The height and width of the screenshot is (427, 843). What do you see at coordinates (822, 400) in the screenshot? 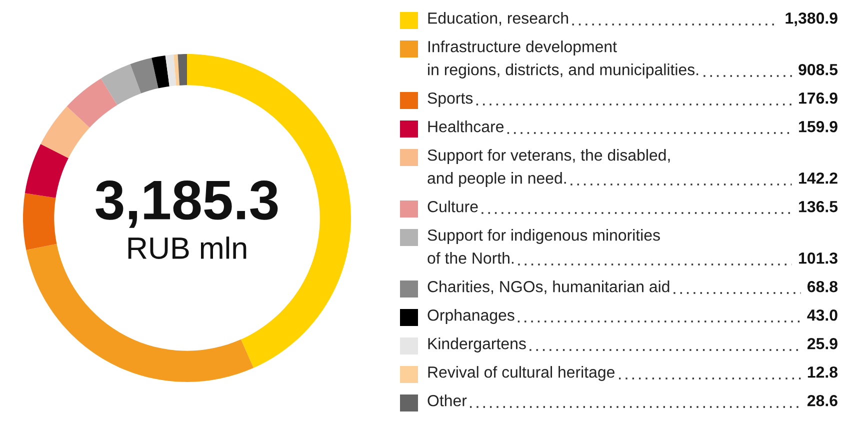
I see `data-label: 28.6` at bounding box center [822, 400].